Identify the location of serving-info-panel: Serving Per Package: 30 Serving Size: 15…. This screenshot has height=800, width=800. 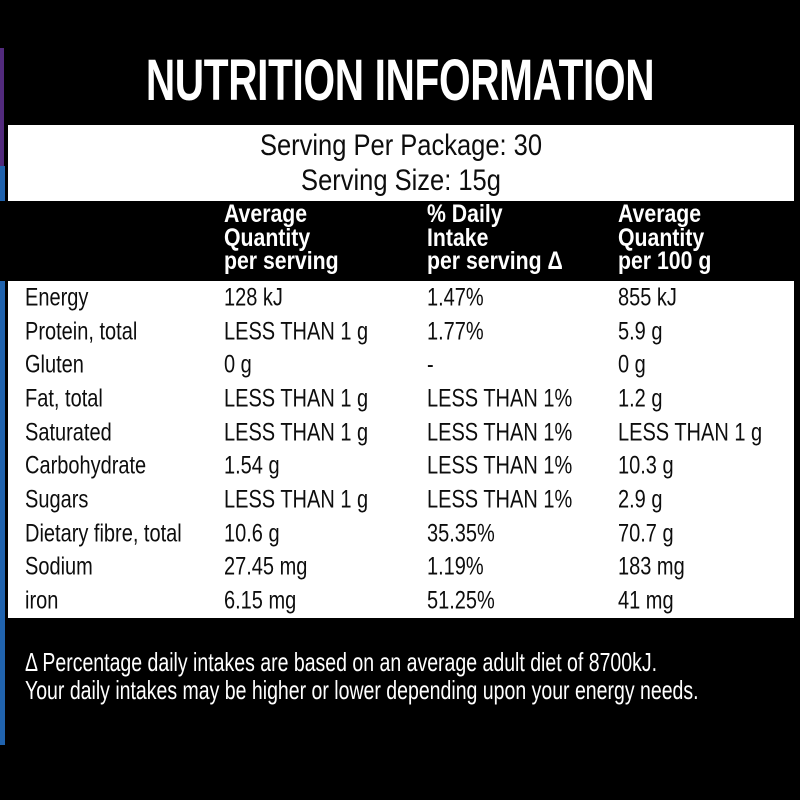
(401, 163).